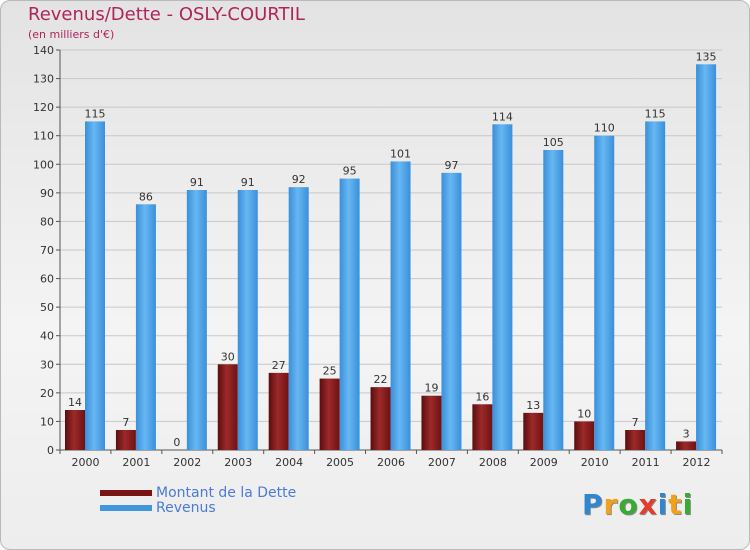  I want to click on data-label-dette: 13, so click(533, 405).